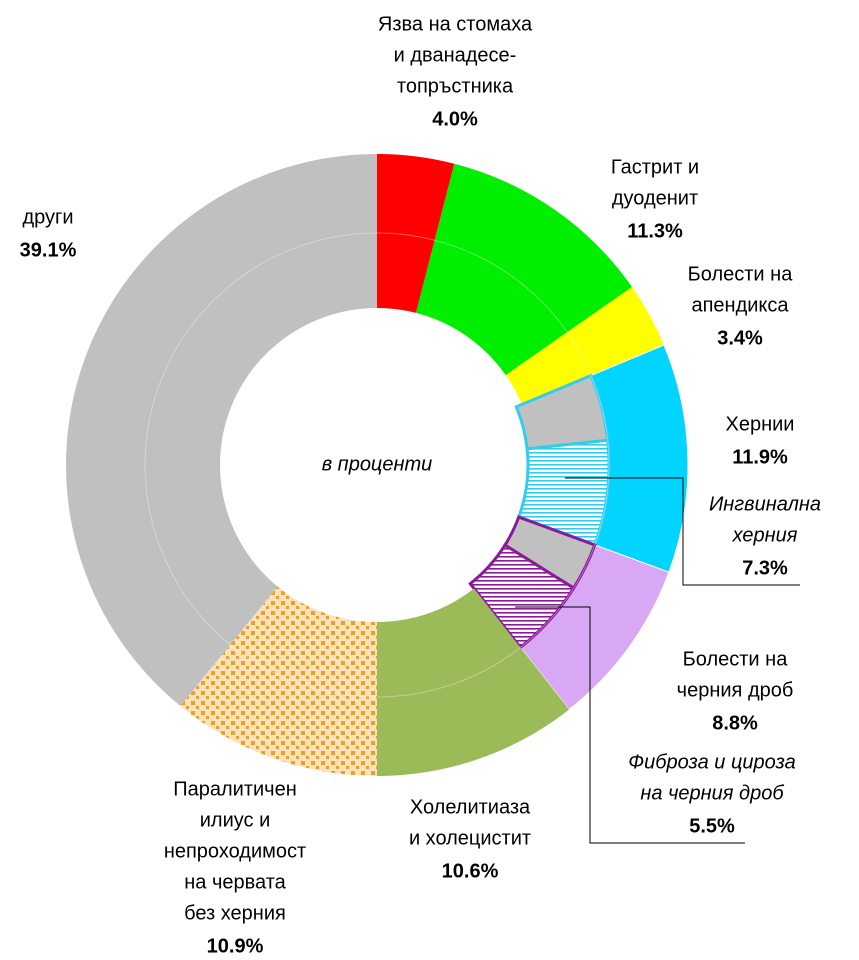 This screenshot has width=859, height=960. What do you see at coordinates (740, 338) in the screenshot?
I see `value-label: 3.4%` at bounding box center [740, 338].